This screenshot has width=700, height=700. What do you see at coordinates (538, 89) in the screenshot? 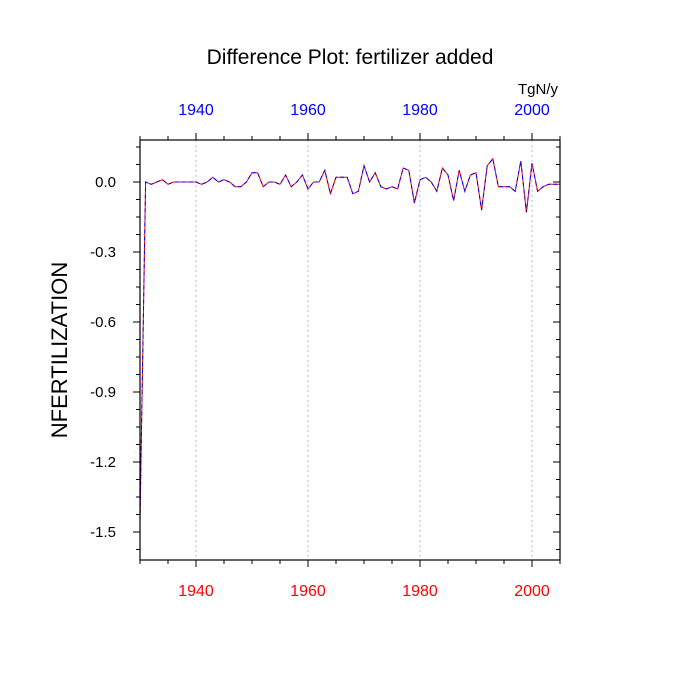
I see `units-label: TgN/y` at bounding box center [538, 89].